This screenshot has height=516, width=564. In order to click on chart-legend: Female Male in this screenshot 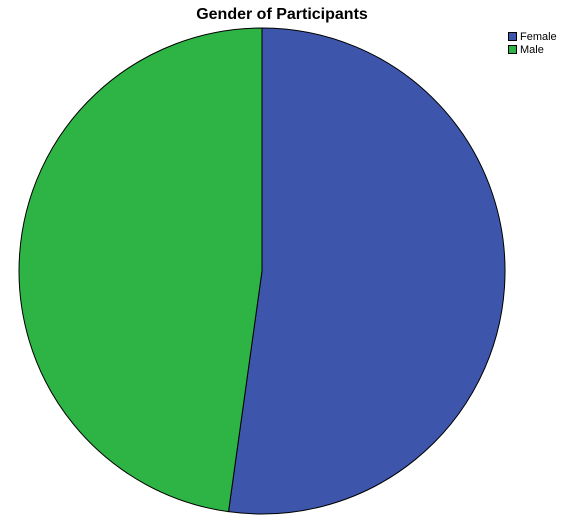, I will do `click(532, 43)`.